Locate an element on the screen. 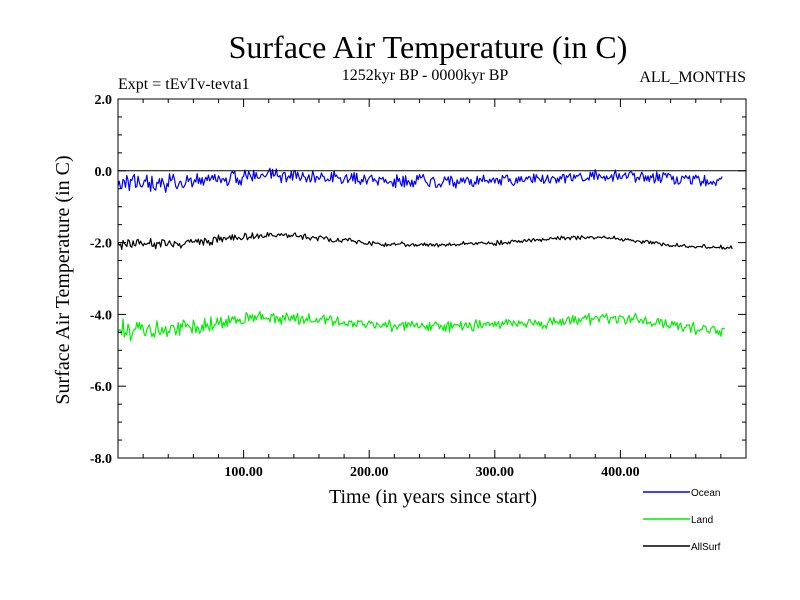 This screenshot has width=800, height=600. series-line-land is located at coordinates (421, 326).